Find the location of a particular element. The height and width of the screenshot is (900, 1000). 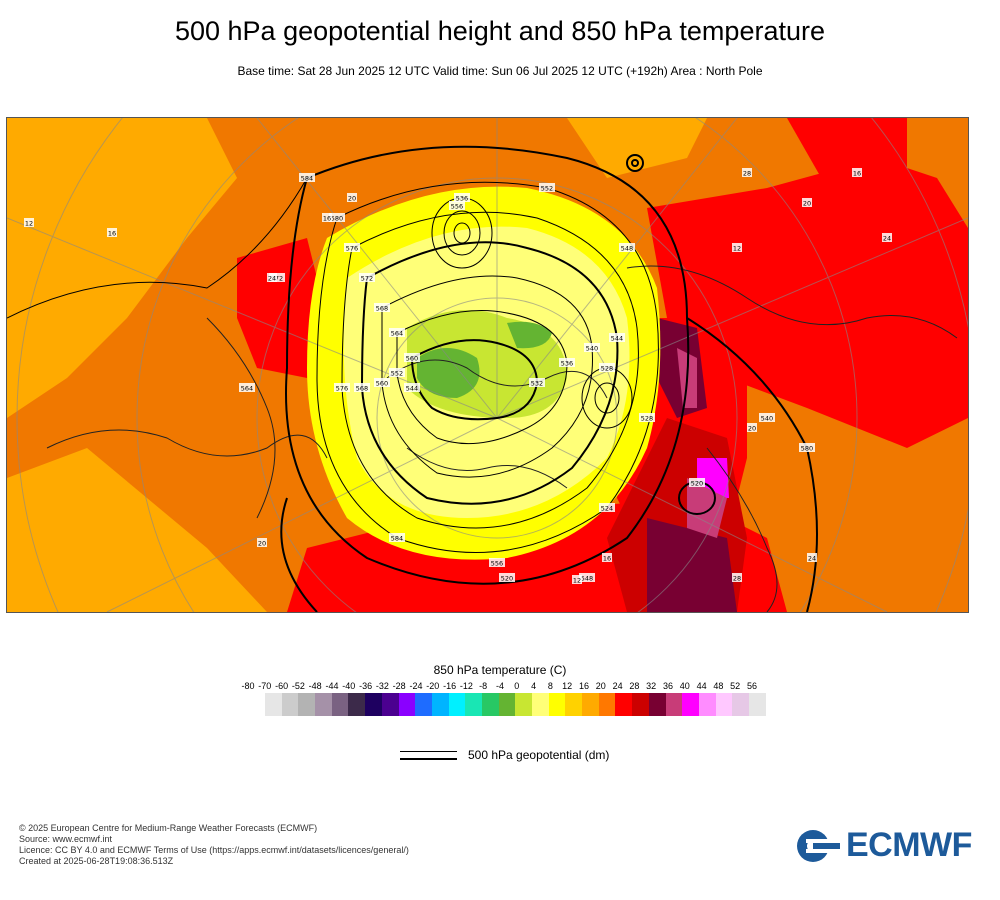

legend-tick-10: -24 is located at coordinates (416, 686).